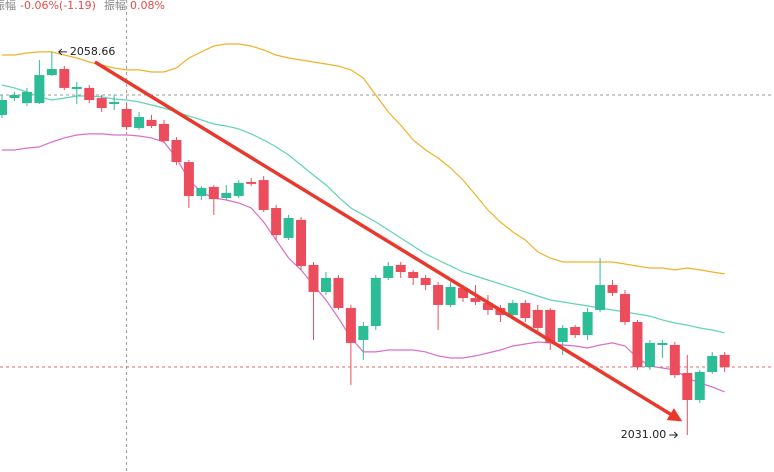 This screenshot has width=774, height=472. Describe the element at coordinates (58, 6) in the screenshot. I see `header-value: -0.06%(-1.19)` at that location.